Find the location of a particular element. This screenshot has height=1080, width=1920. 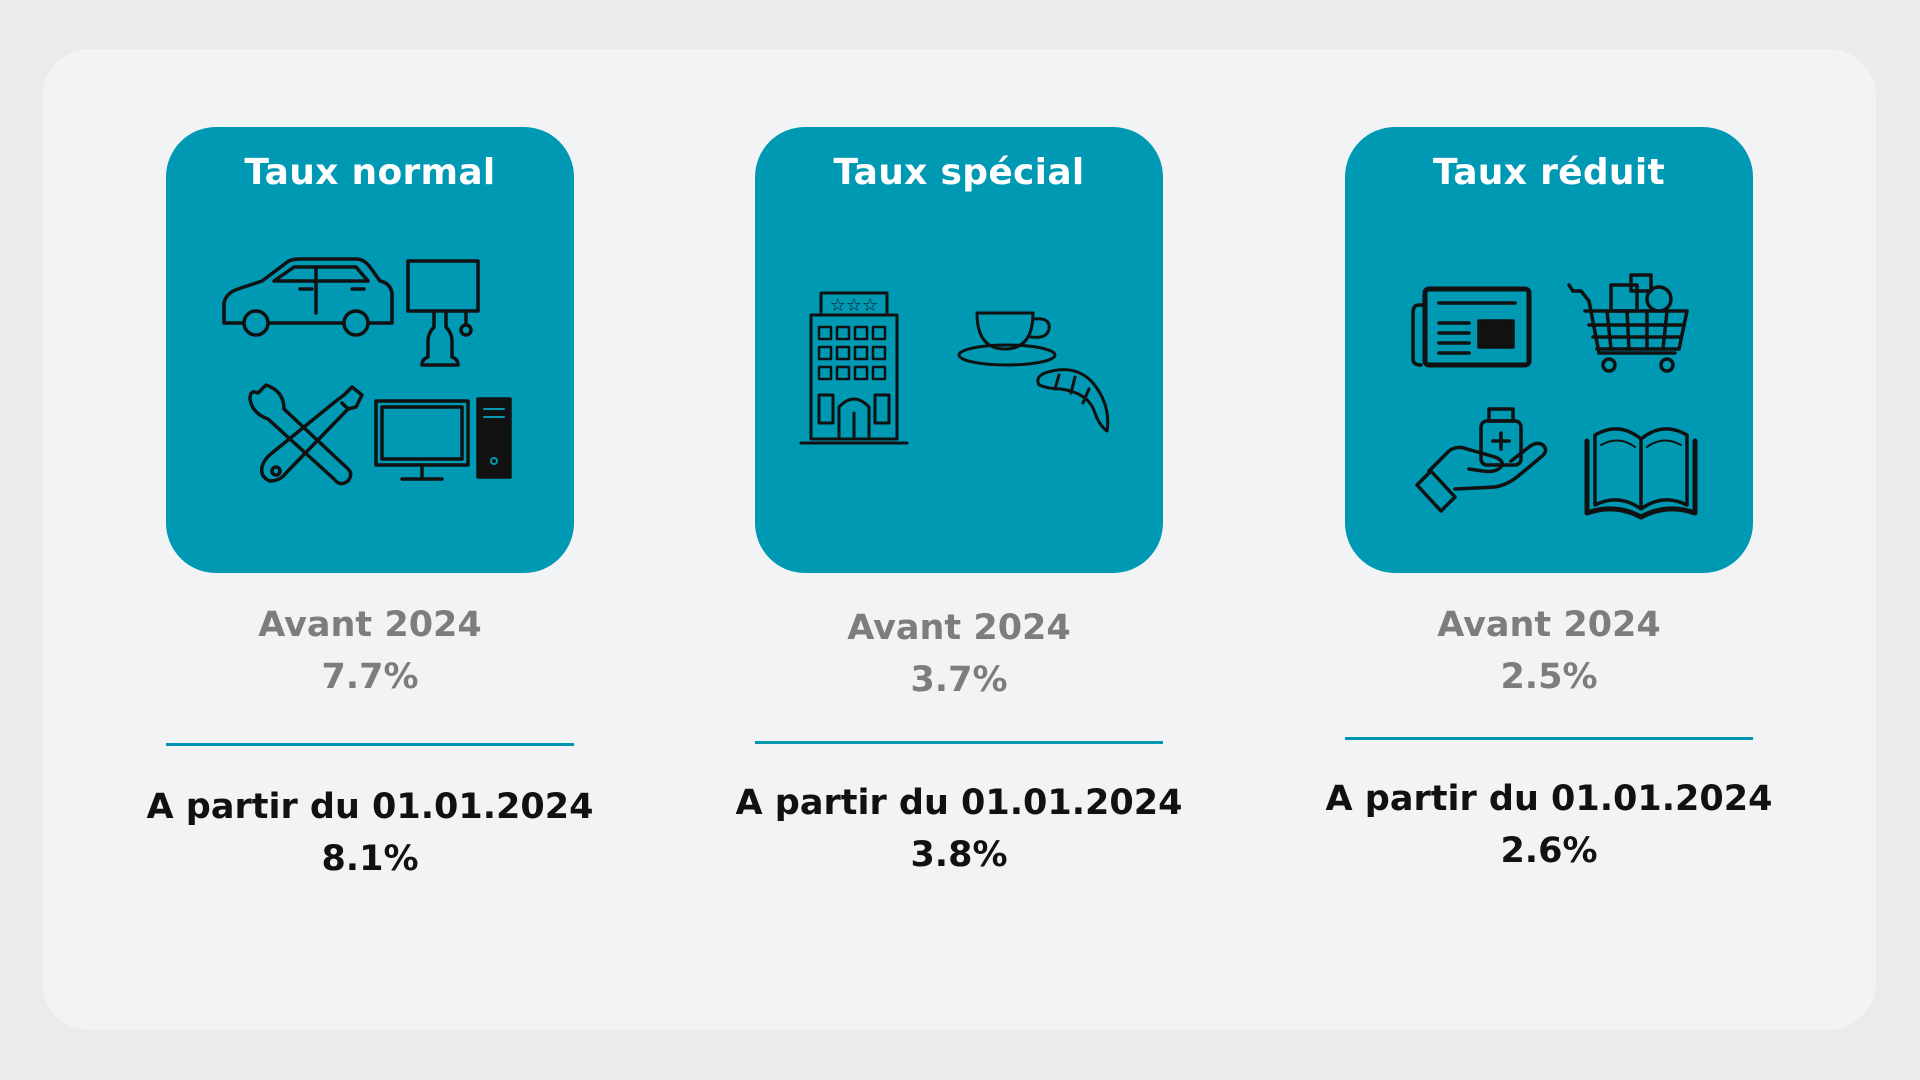

medicine-hand-icon is located at coordinates (1481, 460).